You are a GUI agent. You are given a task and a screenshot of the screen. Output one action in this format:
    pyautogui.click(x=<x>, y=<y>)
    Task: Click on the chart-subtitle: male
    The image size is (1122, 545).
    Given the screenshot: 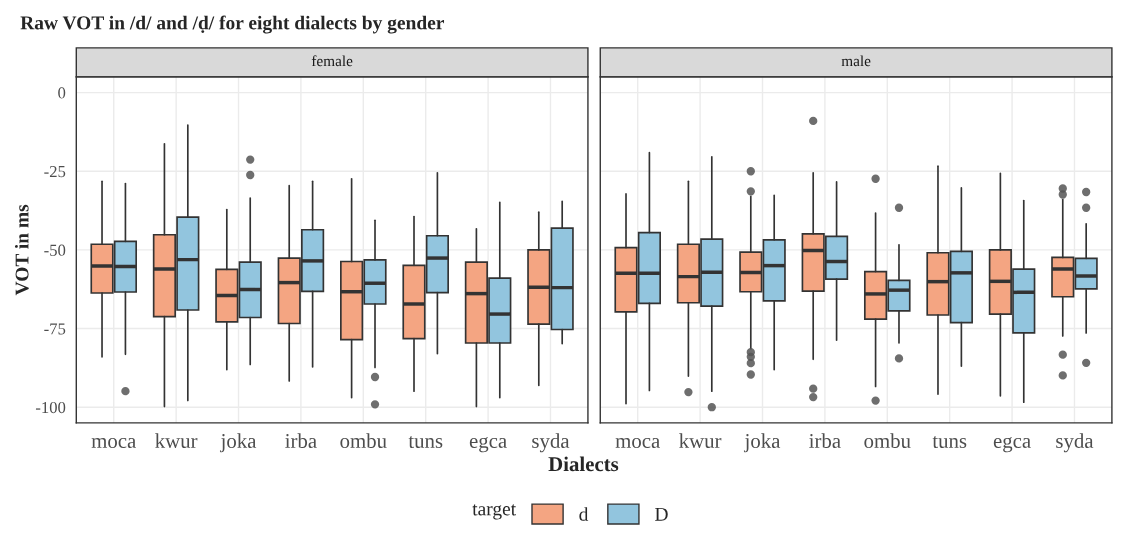 What is the action you would take?
    pyautogui.click(x=856, y=61)
    